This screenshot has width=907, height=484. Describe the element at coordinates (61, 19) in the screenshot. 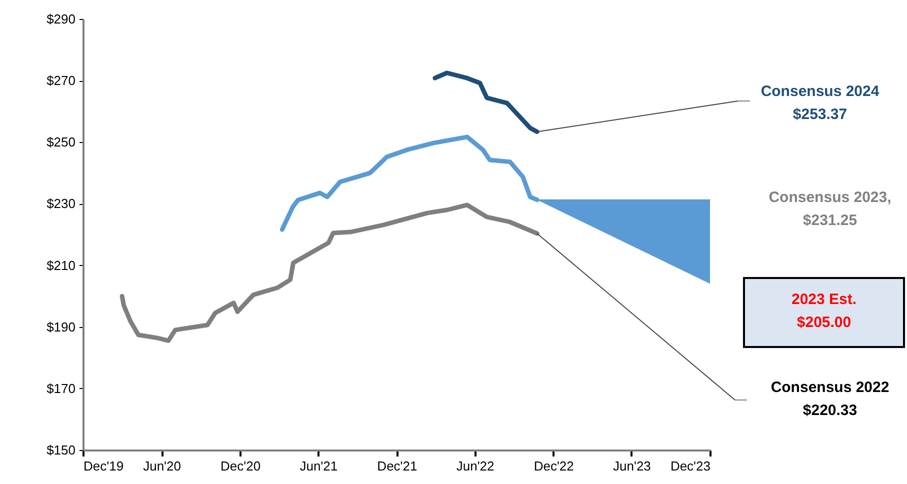

I see `y-tick-label: $290` at that location.